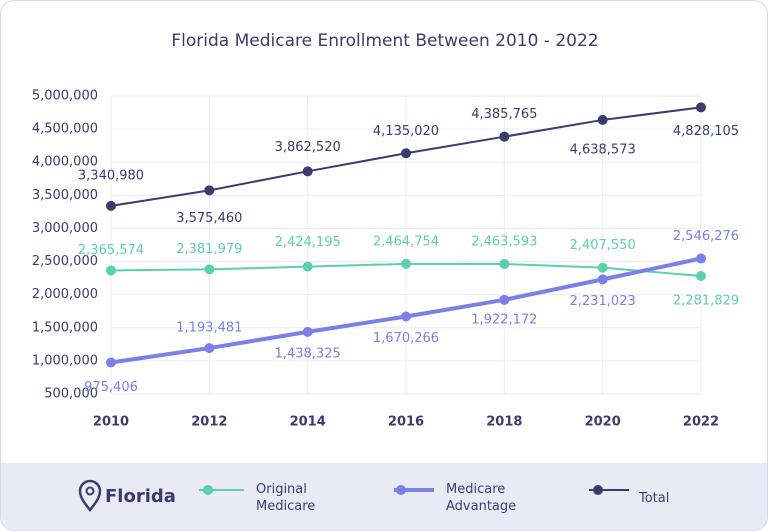 Image resolution: width=768 pixels, height=531 pixels. I want to click on x-tick-label: 2018, so click(504, 422).